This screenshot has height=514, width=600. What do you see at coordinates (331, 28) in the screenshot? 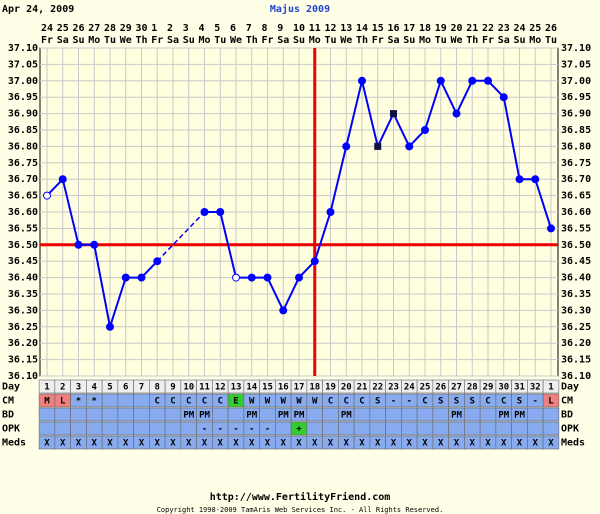
I see `date-label: 12` at bounding box center [331, 28].